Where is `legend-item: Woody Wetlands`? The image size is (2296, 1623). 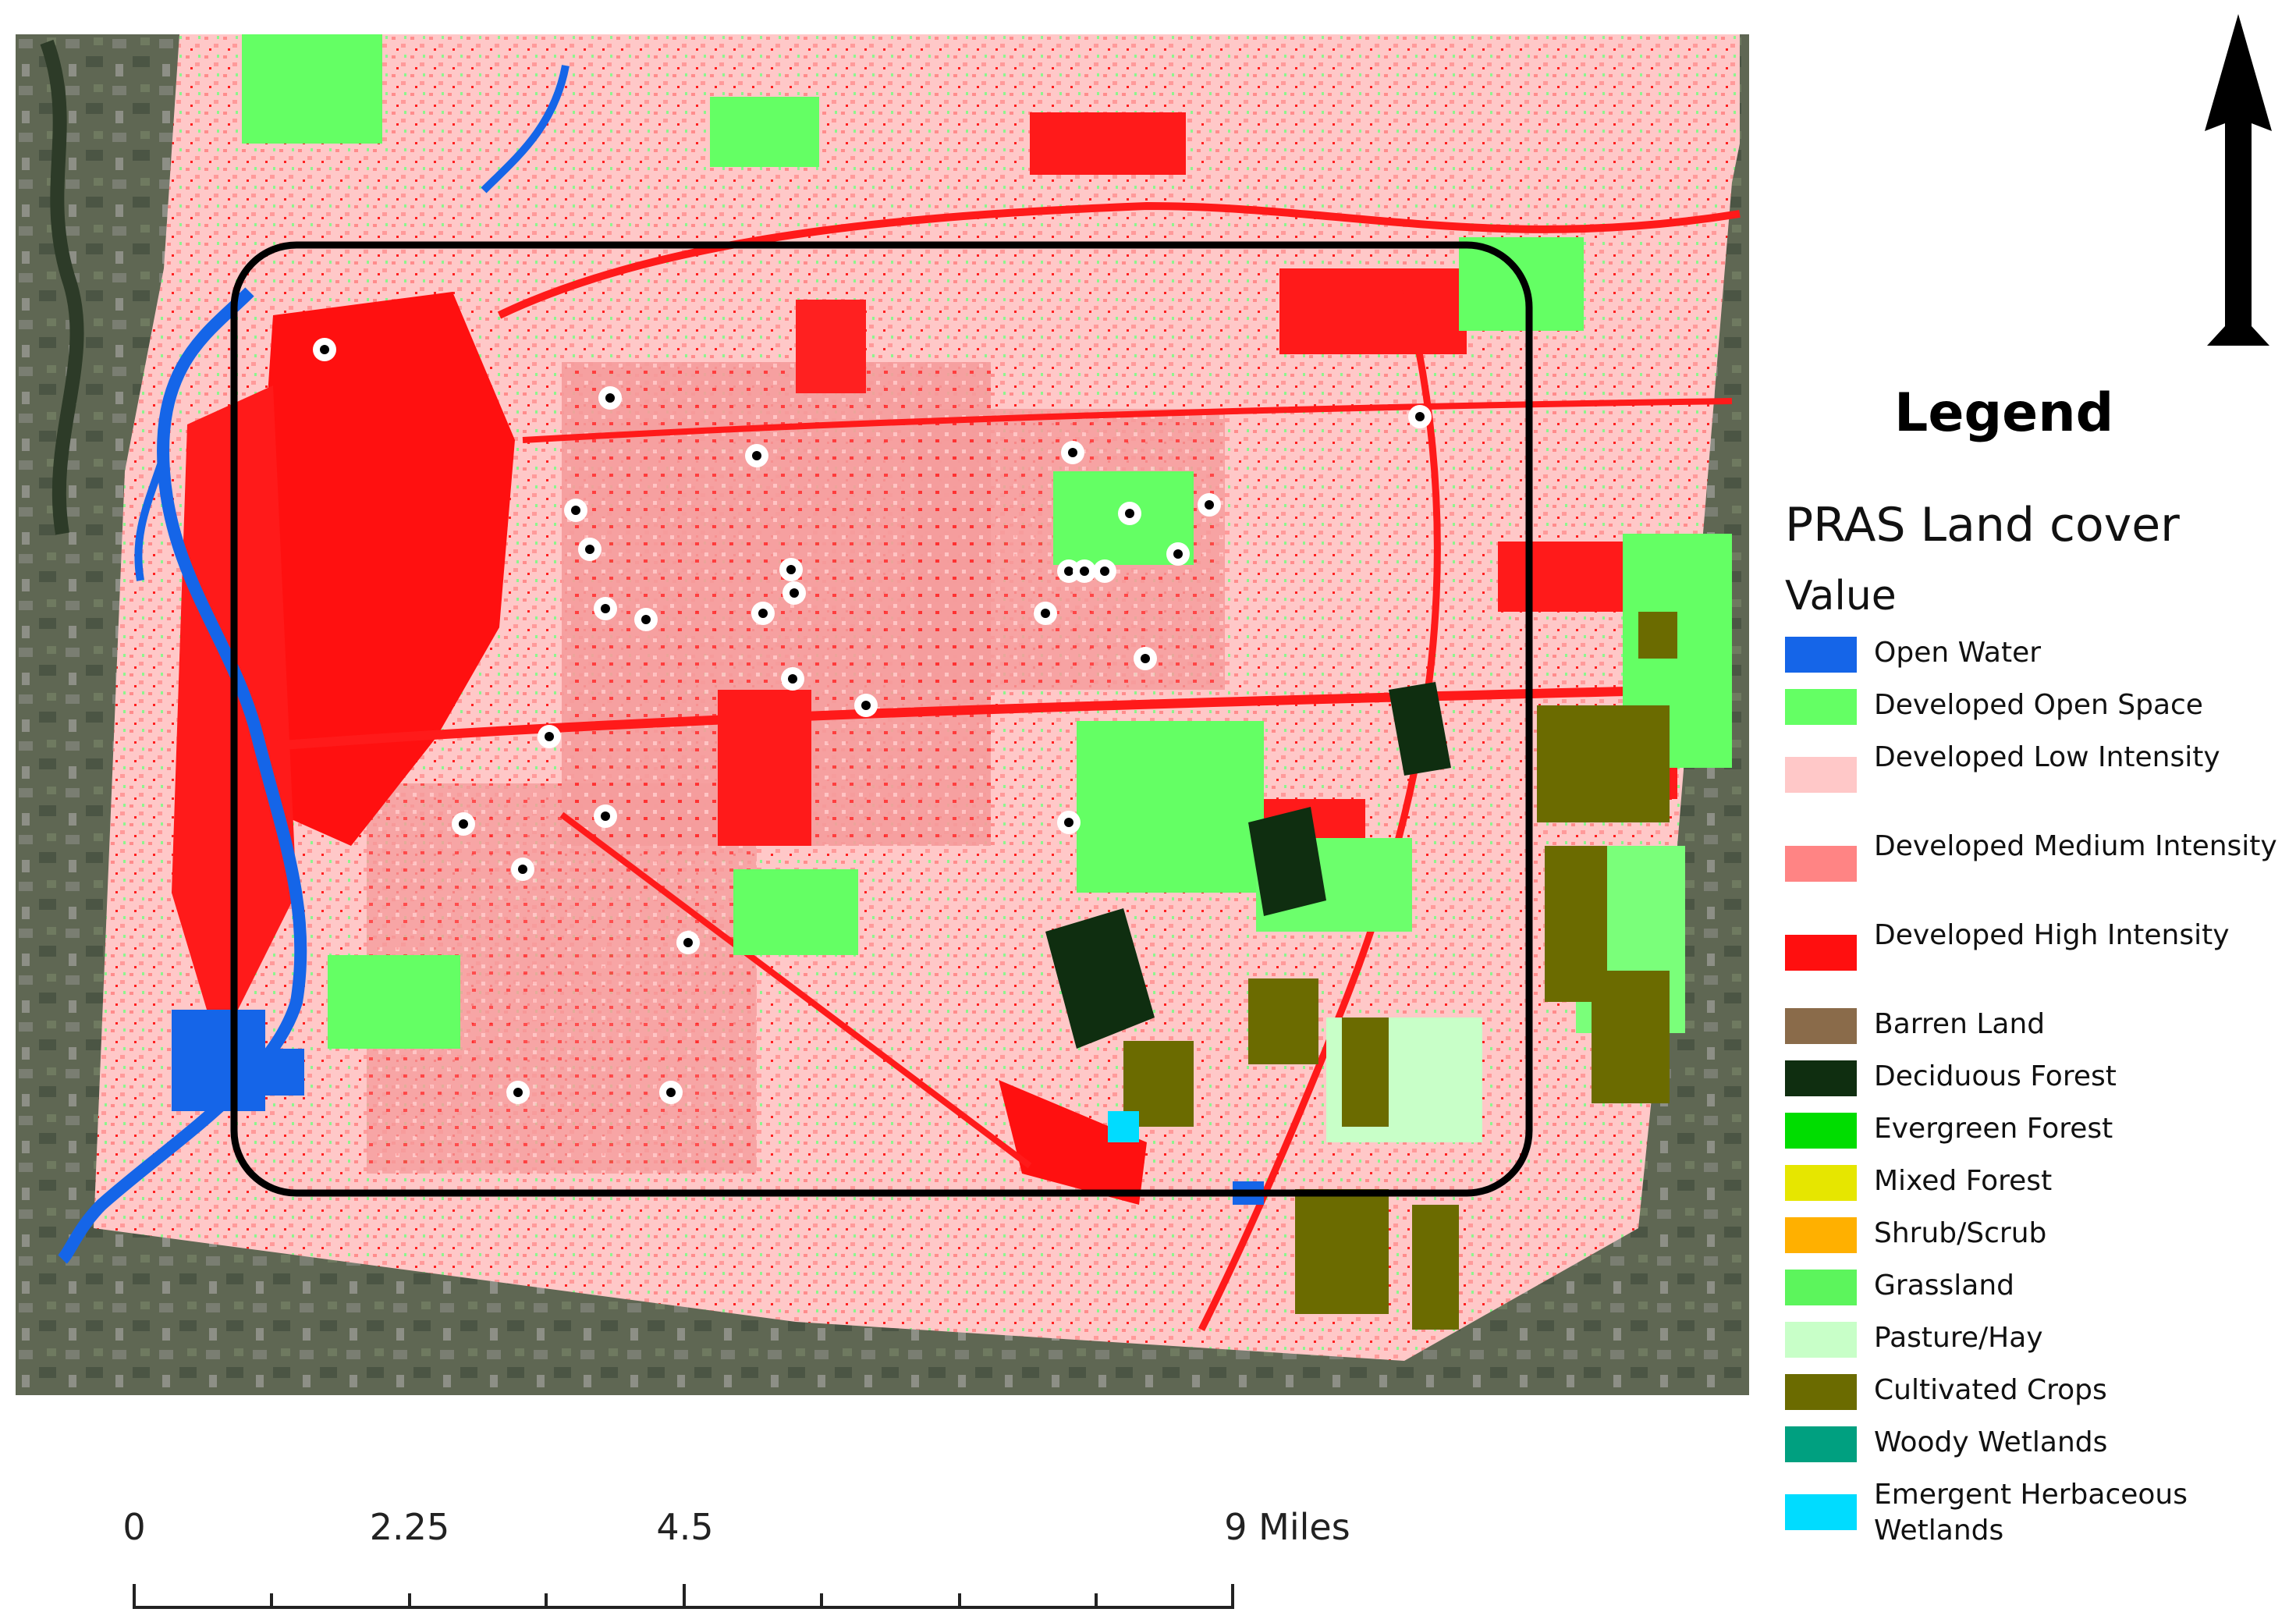
legend-item: Woody Wetlands is located at coordinates (2034, 1452).